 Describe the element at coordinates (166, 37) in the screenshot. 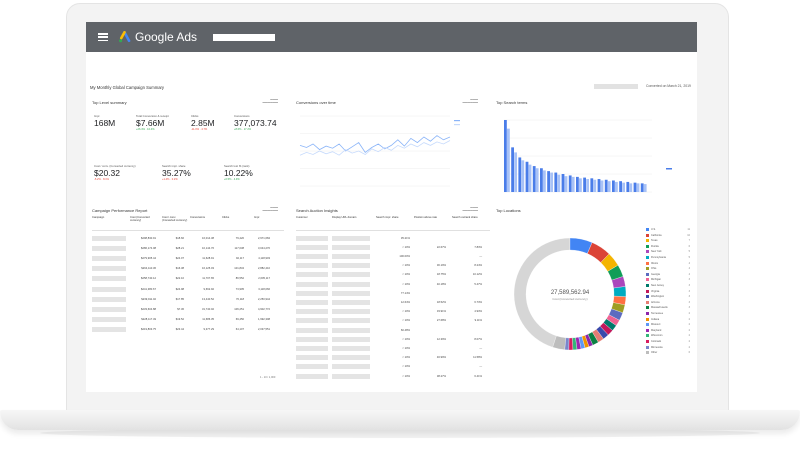

I see `brand-name: Google Ads` at that location.